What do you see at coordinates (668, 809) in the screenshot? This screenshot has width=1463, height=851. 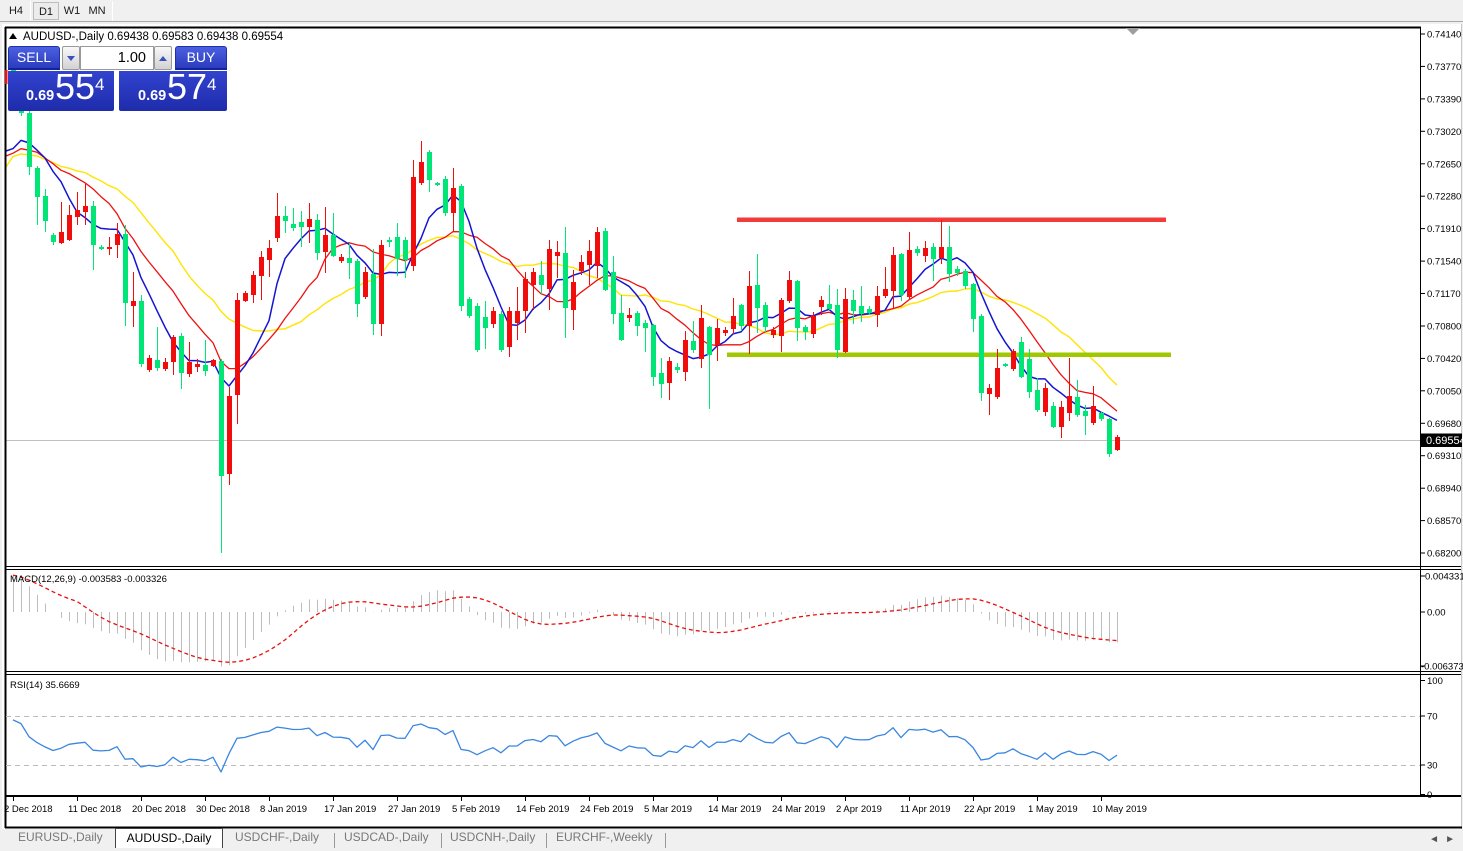 I see `svg-text: 5 Mar 2019` at bounding box center [668, 809].